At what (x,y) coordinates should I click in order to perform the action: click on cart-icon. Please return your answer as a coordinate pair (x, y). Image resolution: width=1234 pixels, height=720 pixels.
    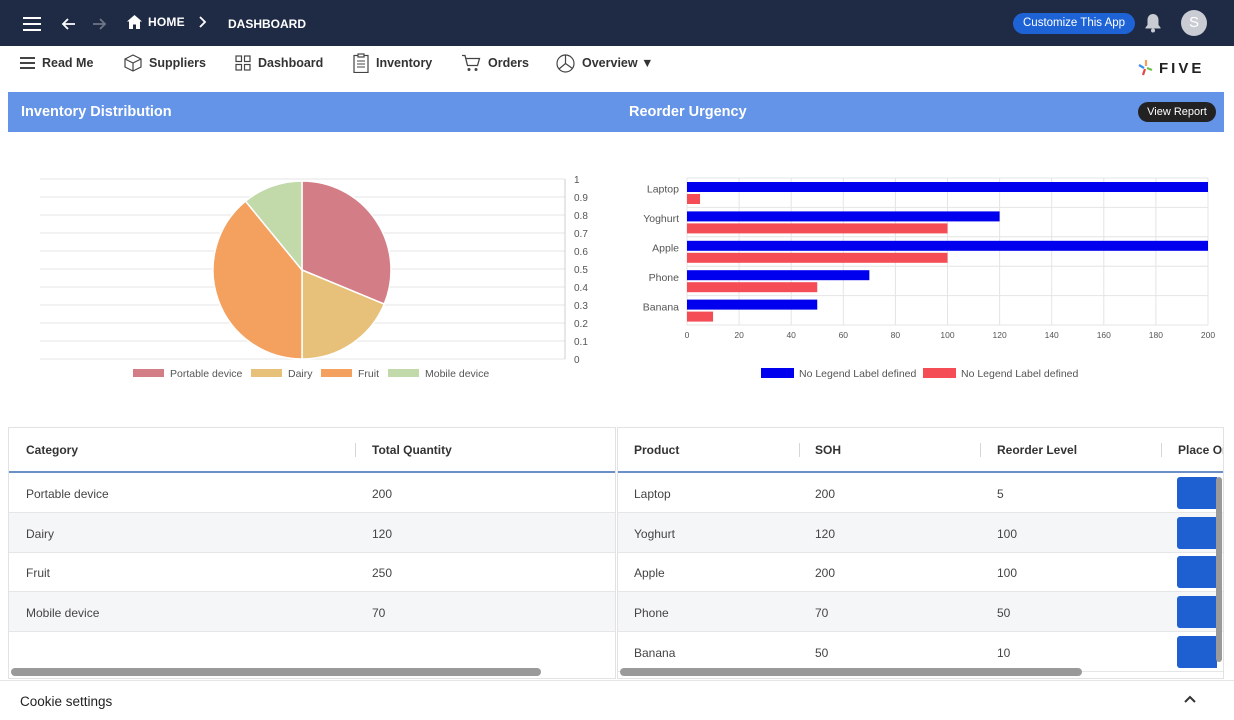
    Looking at the image, I should click on (471, 62).